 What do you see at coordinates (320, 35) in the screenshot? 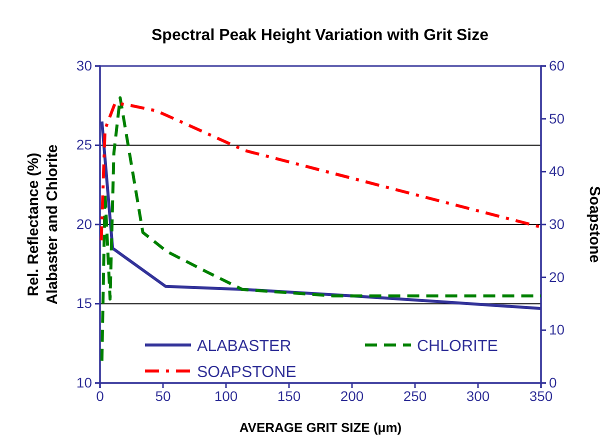
I see `chart-title: Spectral Peak Height Variation with Grit Size` at bounding box center [320, 35].